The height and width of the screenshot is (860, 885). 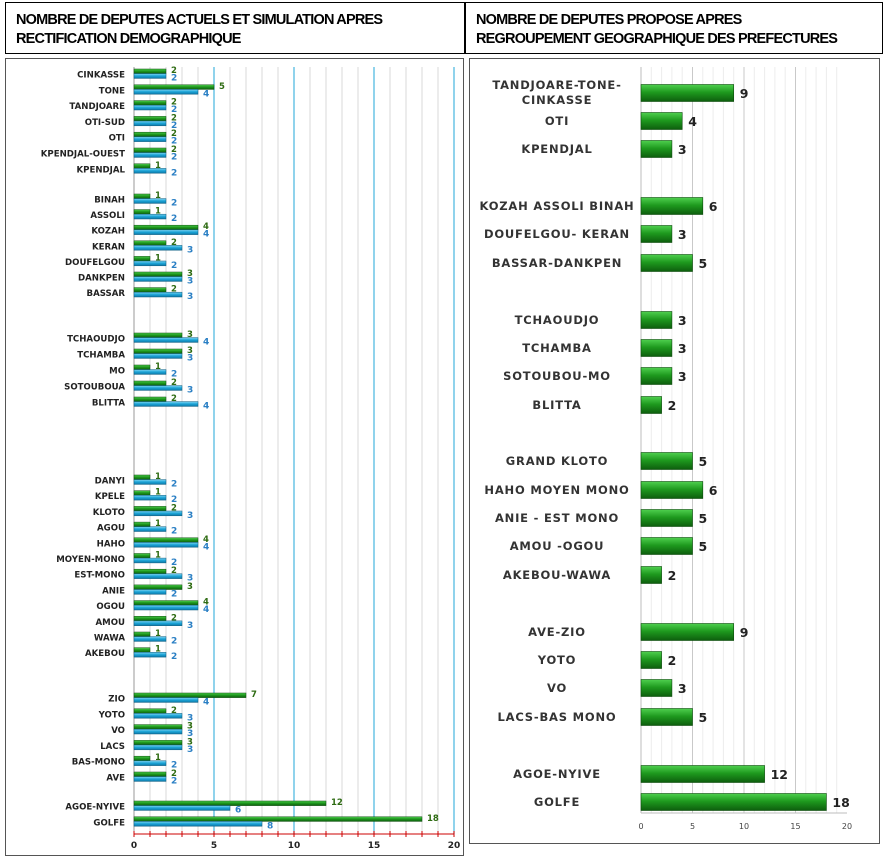 What do you see at coordinates (557, 234) in the screenshot?
I see `category-label-doufelgou-keran: DOUFELGOU- KERAN` at bounding box center [557, 234].